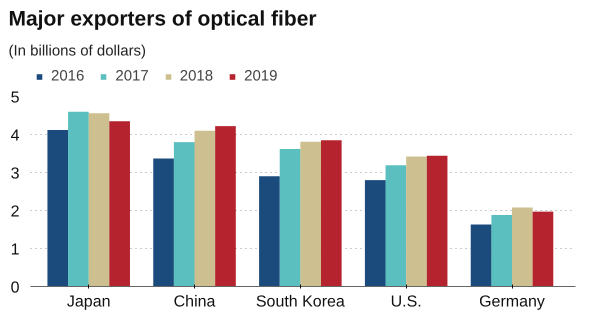 The image size is (600, 320). Describe the element at coordinates (162, 19) in the screenshot. I see `chart-title: Major exporters of optical fiber` at that location.